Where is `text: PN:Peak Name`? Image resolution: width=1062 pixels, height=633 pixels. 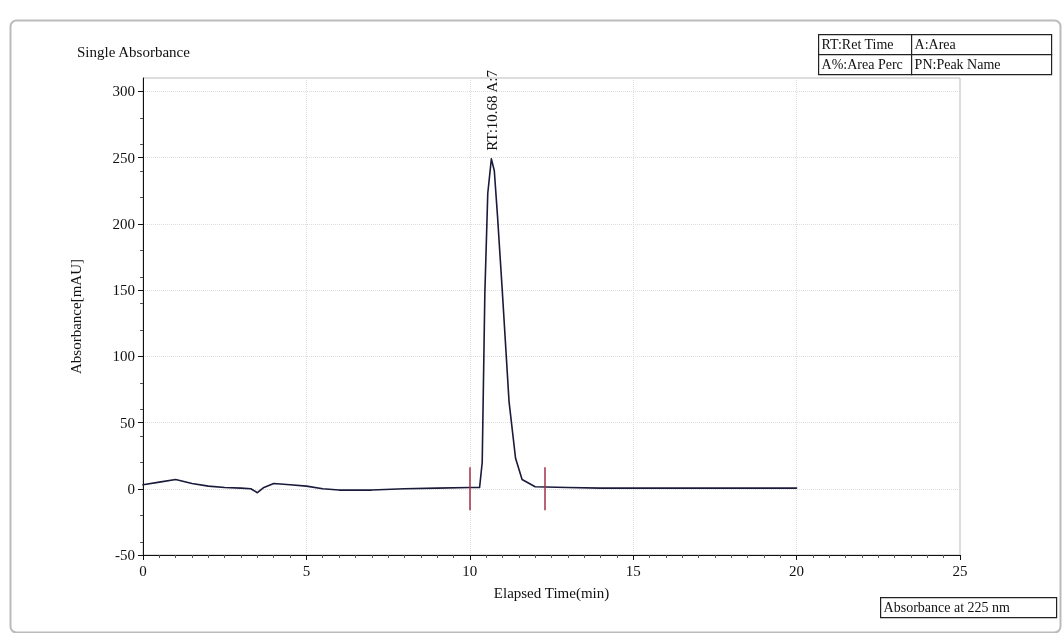
text: PN:Peak Name is located at coordinates (957, 65).